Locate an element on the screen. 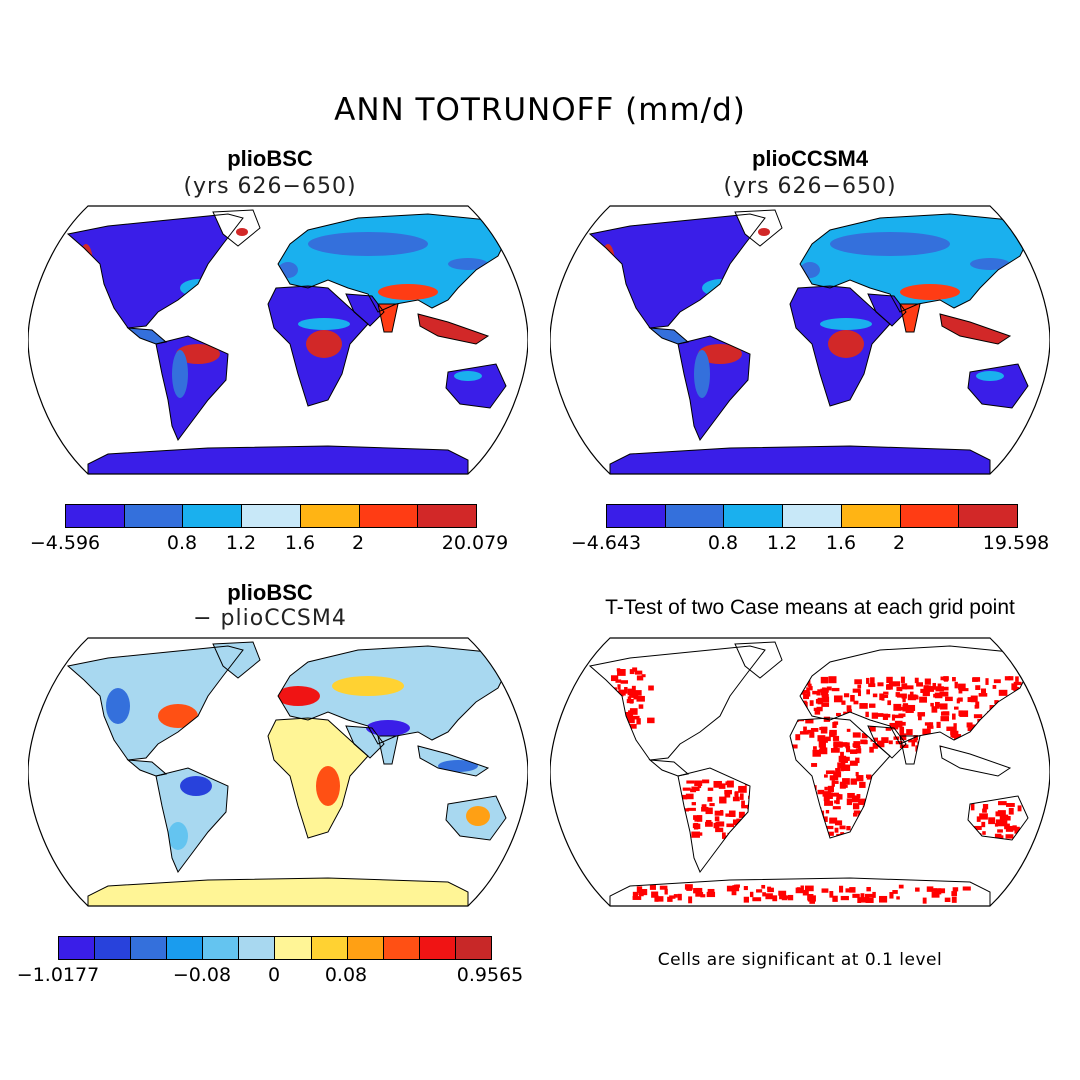 This screenshot has height=1080, width=1080. map-panel1-content is located at coordinates (278, 340).